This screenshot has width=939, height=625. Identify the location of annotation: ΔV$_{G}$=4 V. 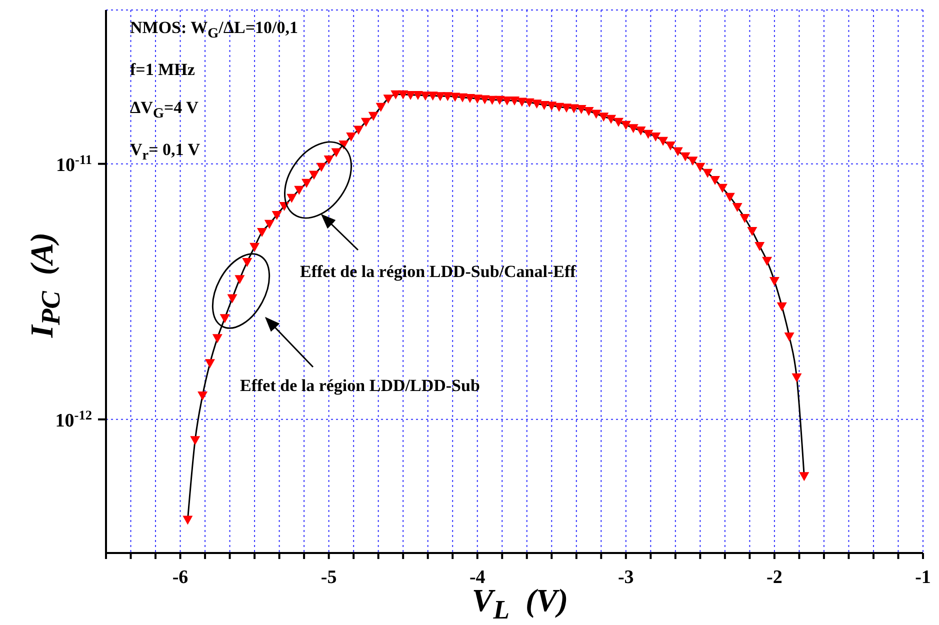
(164, 110).